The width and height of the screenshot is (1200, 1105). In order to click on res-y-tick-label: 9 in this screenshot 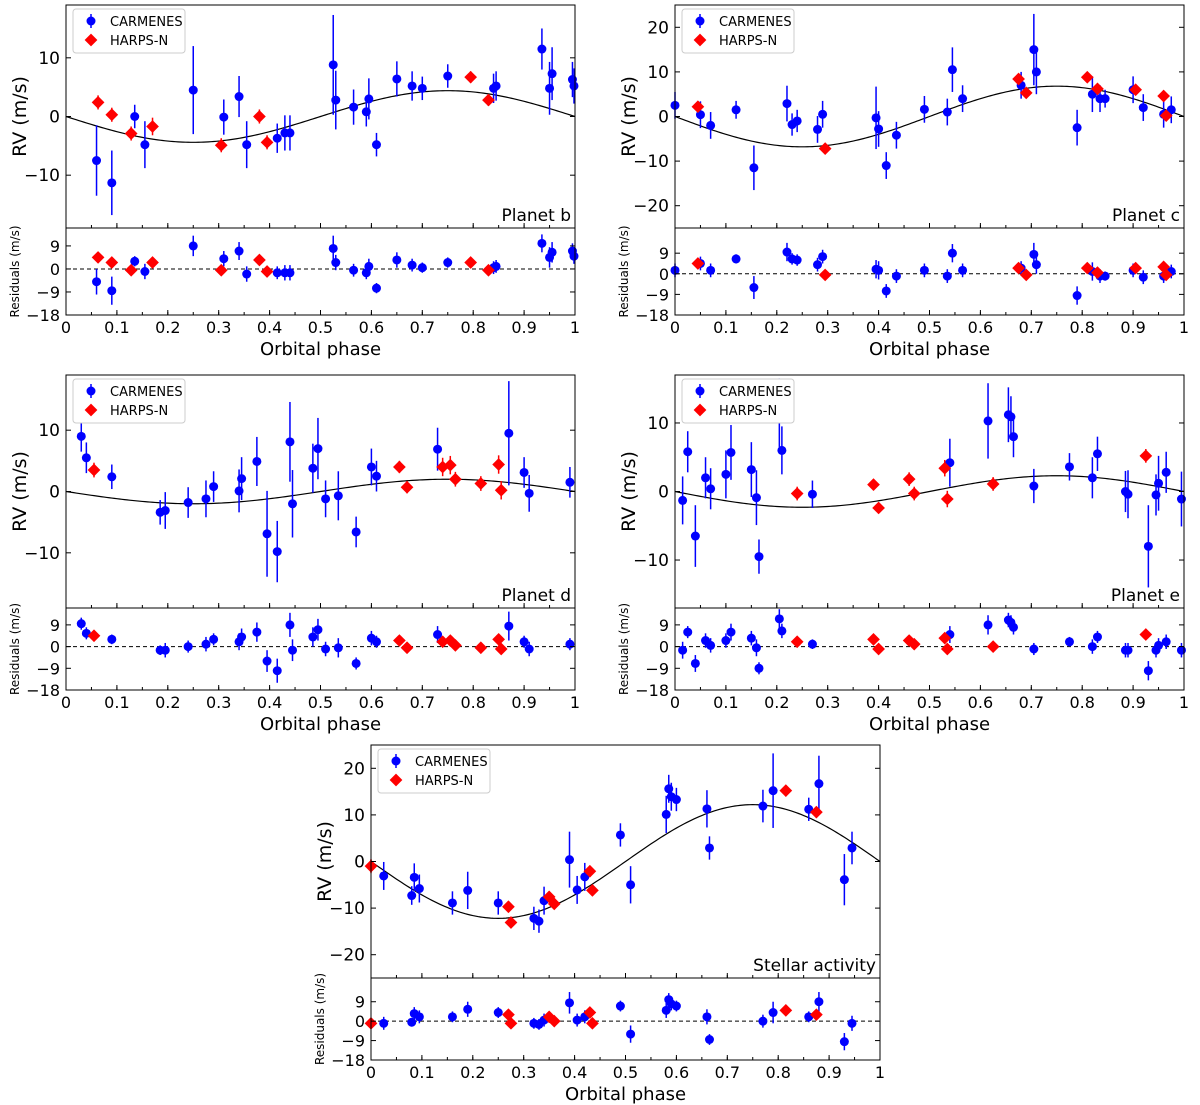, I will do `click(664, 253)`.